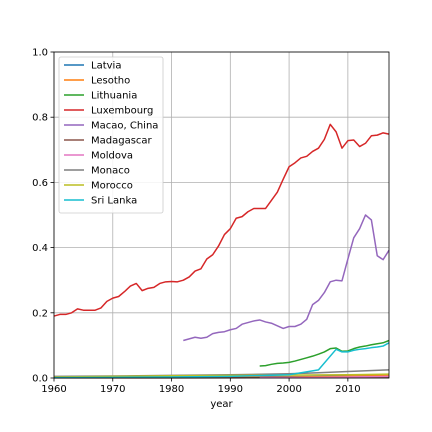 The height and width of the screenshot is (432, 432). What do you see at coordinates (114, 201) in the screenshot?
I see `legend-label-sri-lanka: Sri Lanka` at bounding box center [114, 201].